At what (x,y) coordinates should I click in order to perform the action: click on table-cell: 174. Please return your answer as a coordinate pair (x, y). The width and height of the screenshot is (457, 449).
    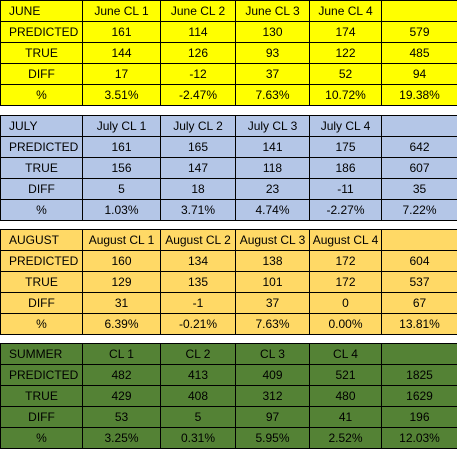
    Looking at the image, I should click on (346, 32).